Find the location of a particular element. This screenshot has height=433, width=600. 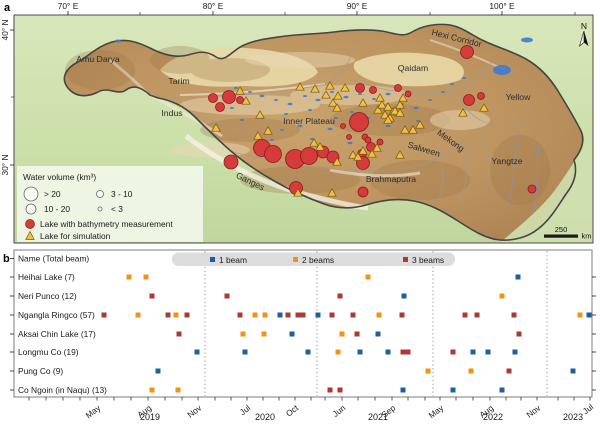

region-label: Amu Darya is located at coordinates (98, 59).